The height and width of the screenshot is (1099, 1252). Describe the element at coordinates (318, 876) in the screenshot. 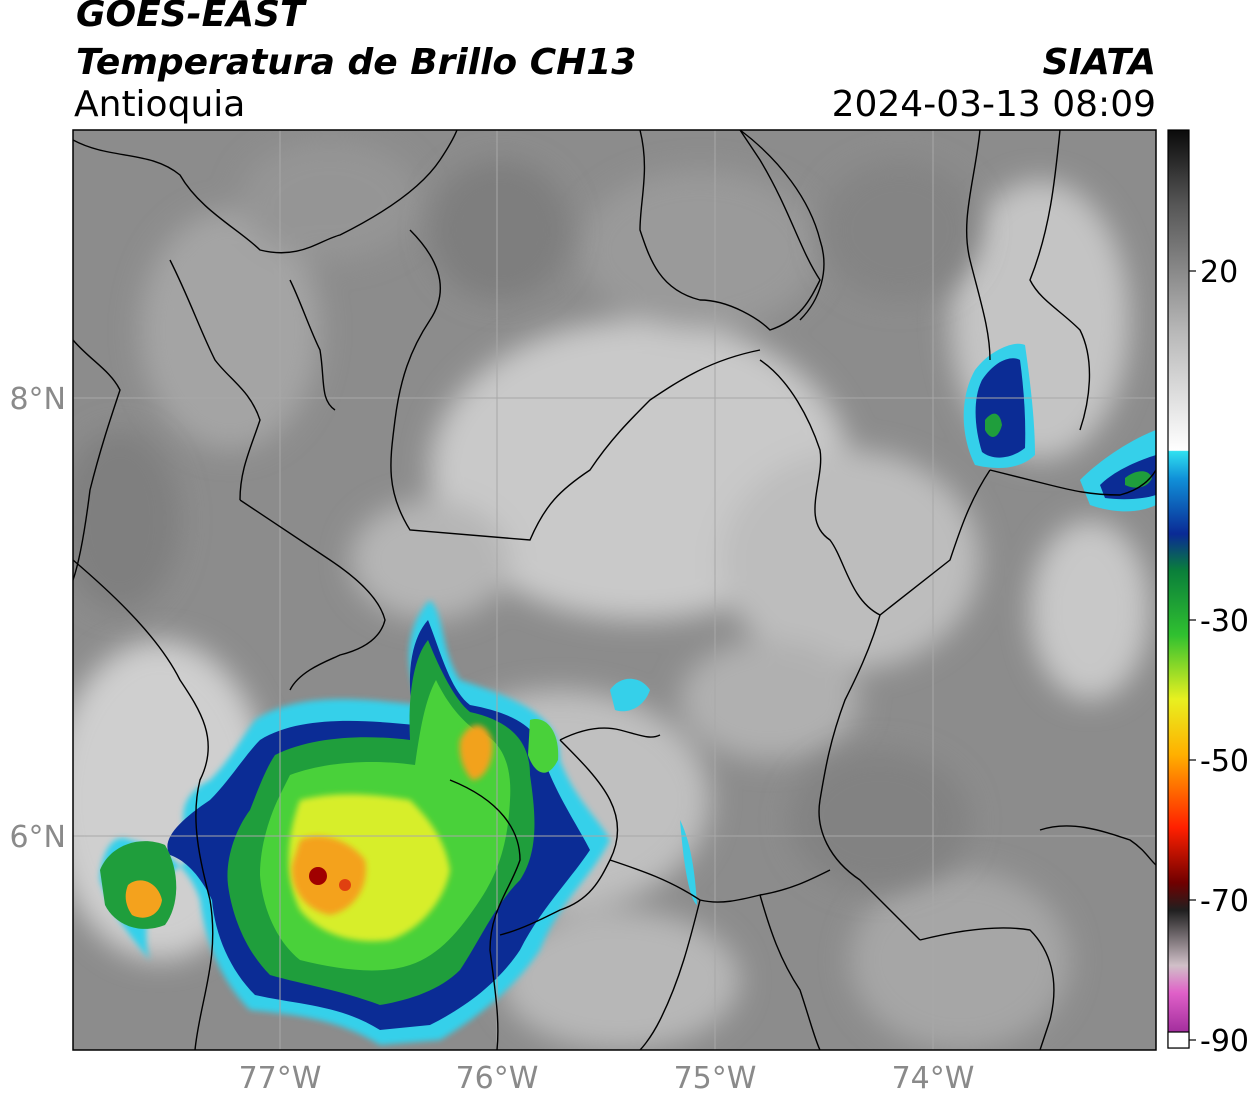

I see `storm-red-core` at that location.